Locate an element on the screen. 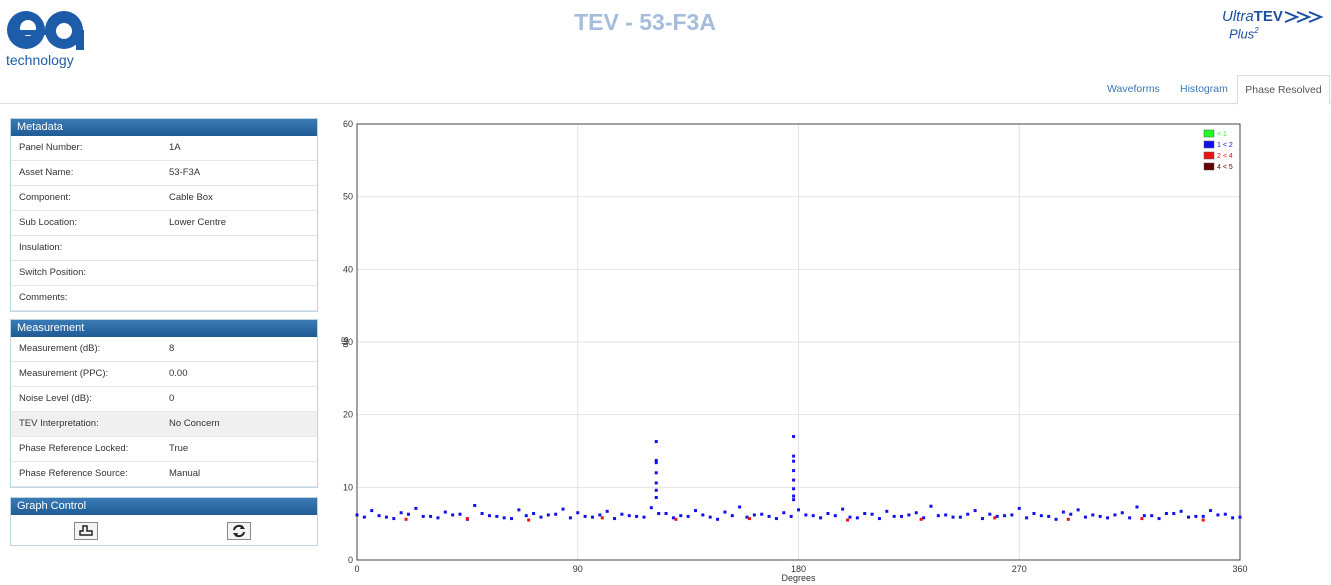 The image size is (1331, 585). row-value: Lower Centre is located at coordinates (198, 222).